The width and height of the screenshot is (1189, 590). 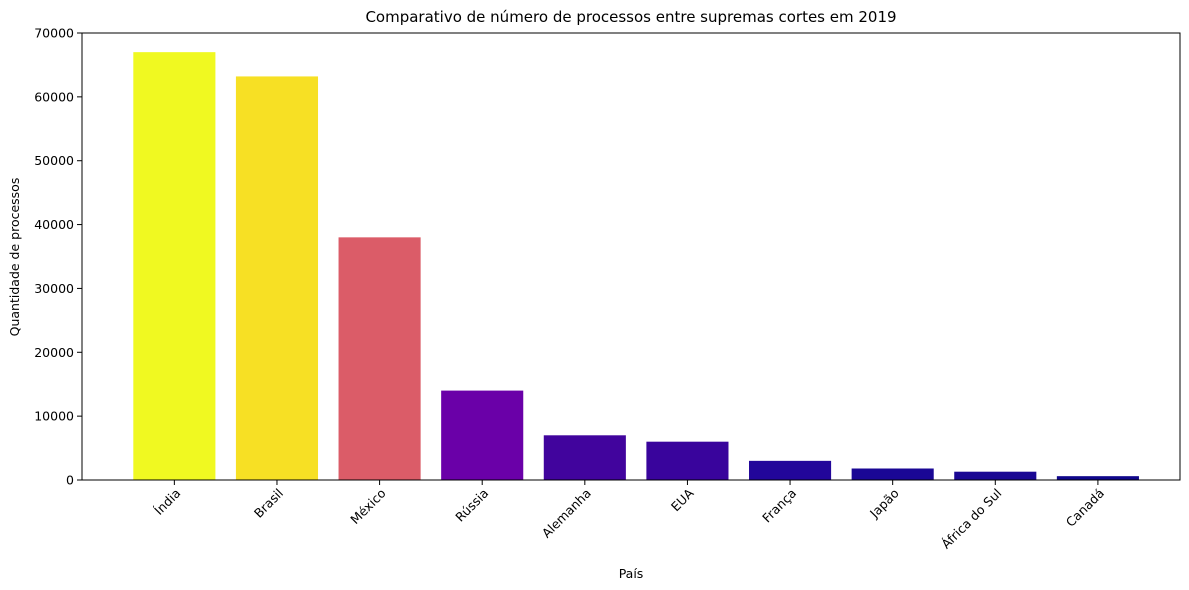 What do you see at coordinates (367, 506) in the screenshot?
I see `x-tick-label: México` at bounding box center [367, 506].